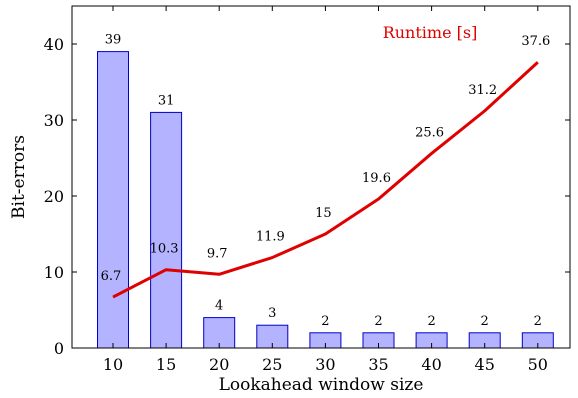  Describe the element at coordinates (378, 364) in the screenshot. I see `x-tick-label: 35` at that location.